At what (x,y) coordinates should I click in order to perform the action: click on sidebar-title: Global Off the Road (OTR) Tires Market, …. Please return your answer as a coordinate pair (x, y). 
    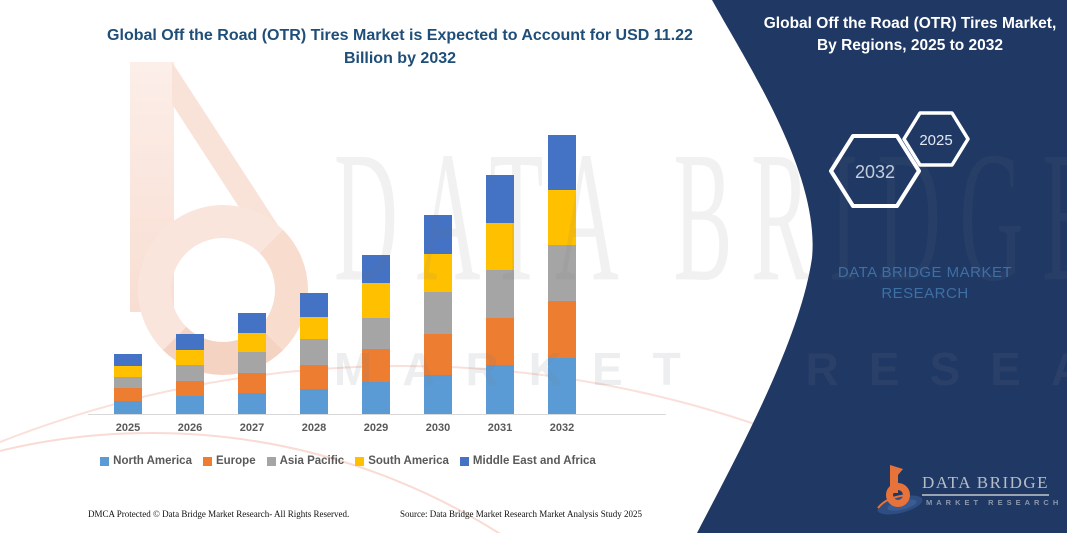
    Looking at the image, I should click on (910, 35).